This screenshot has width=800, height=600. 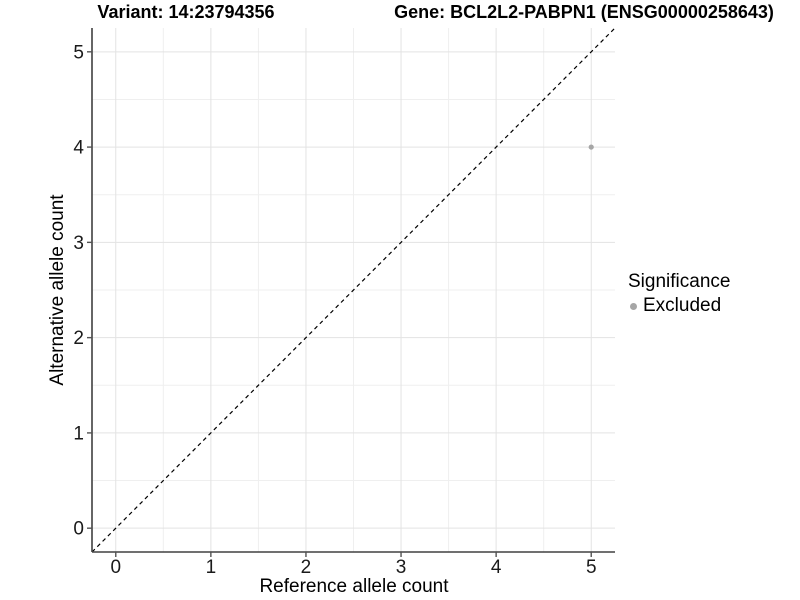 What do you see at coordinates (78, 52) in the screenshot?
I see `y-tick-label: 5` at bounding box center [78, 52].